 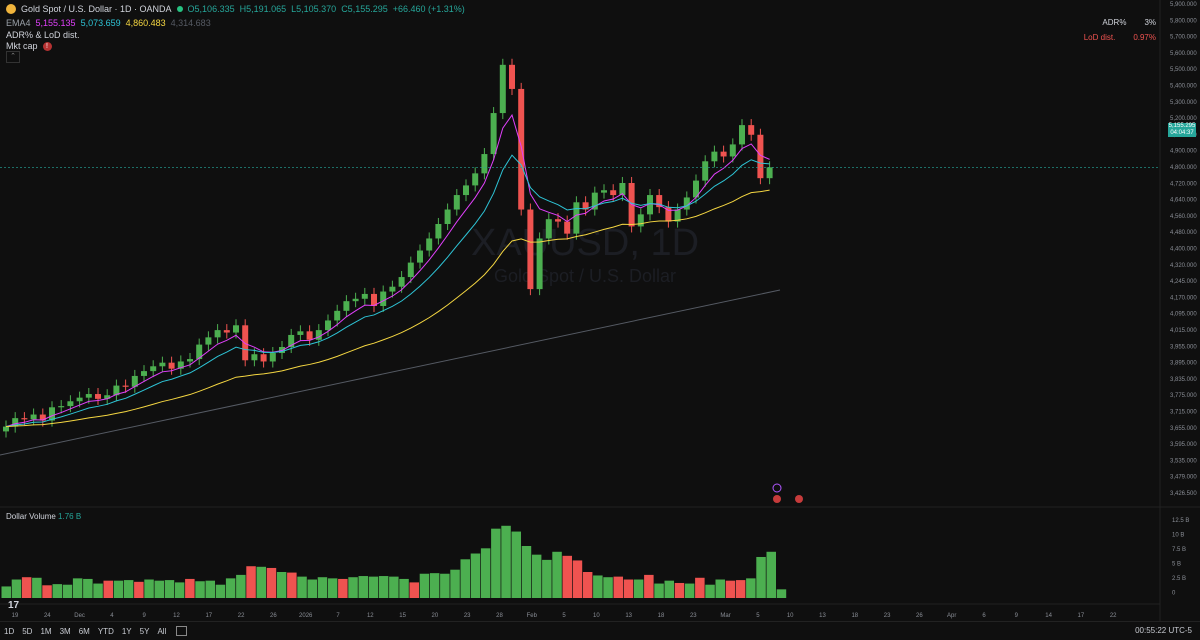 I want to click on bottom-toolbar: 1D 5D 1M 3M 6M YTD 1Y 5Y All 00:55:22 UTC-5, so click(x=600, y=630).